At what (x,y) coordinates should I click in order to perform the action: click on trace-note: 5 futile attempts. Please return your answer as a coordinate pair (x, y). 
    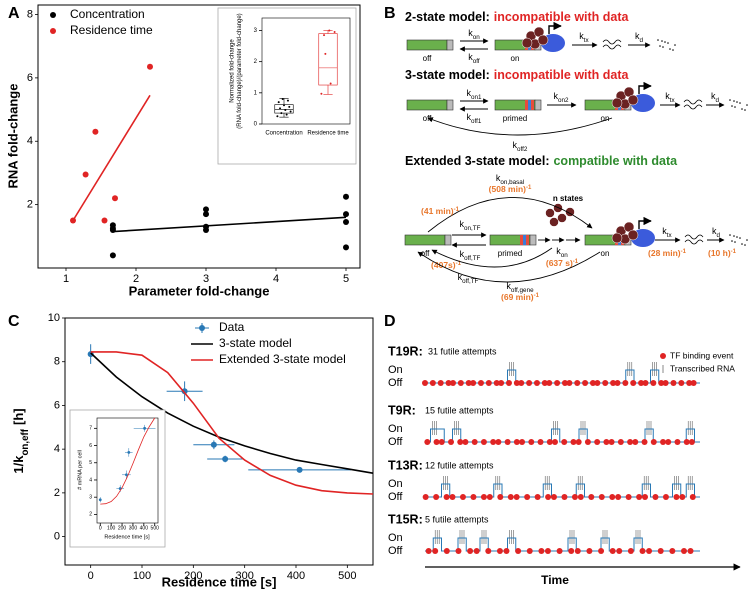
    Looking at the image, I should click on (457, 519).